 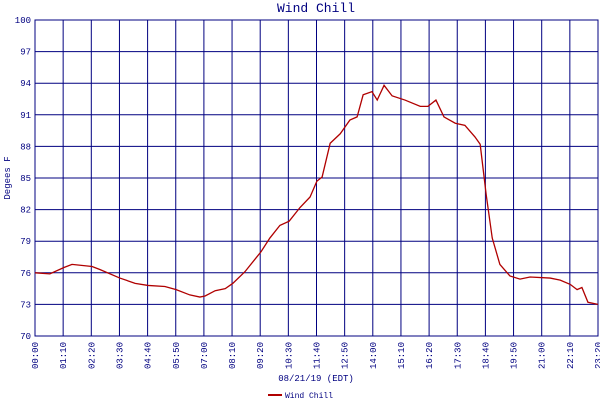 What do you see at coordinates (36, 355) in the screenshot?
I see `x-tick-label: 00:00` at bounding box center [36, 355].